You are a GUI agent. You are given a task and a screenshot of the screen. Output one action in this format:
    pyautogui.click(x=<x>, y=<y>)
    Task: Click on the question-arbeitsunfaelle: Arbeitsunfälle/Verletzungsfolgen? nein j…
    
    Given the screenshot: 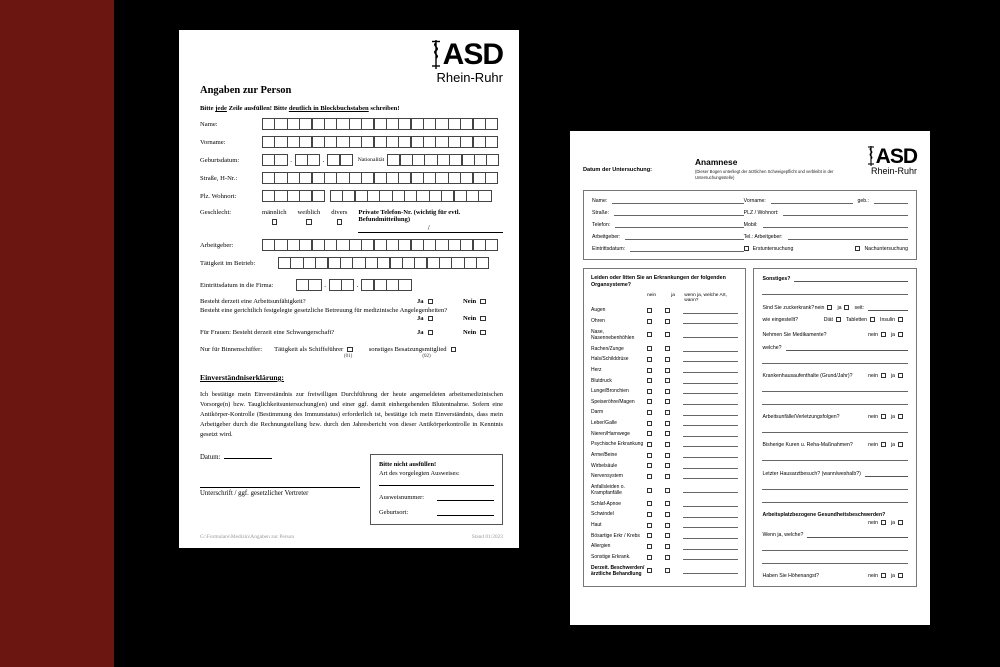 What is the action you would take?
    pyautogui.click(x=835, y=417)
    